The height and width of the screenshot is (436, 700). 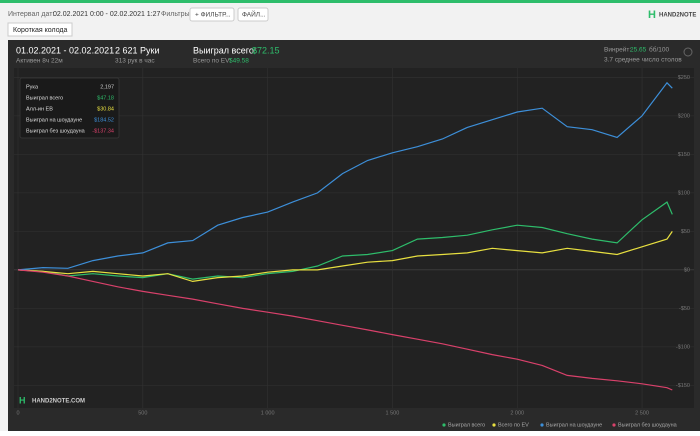 What do you see at coordinates (638, 50) in the screenshot?
I see `winrate-value: 25.65` at bounding box center [638, 50].